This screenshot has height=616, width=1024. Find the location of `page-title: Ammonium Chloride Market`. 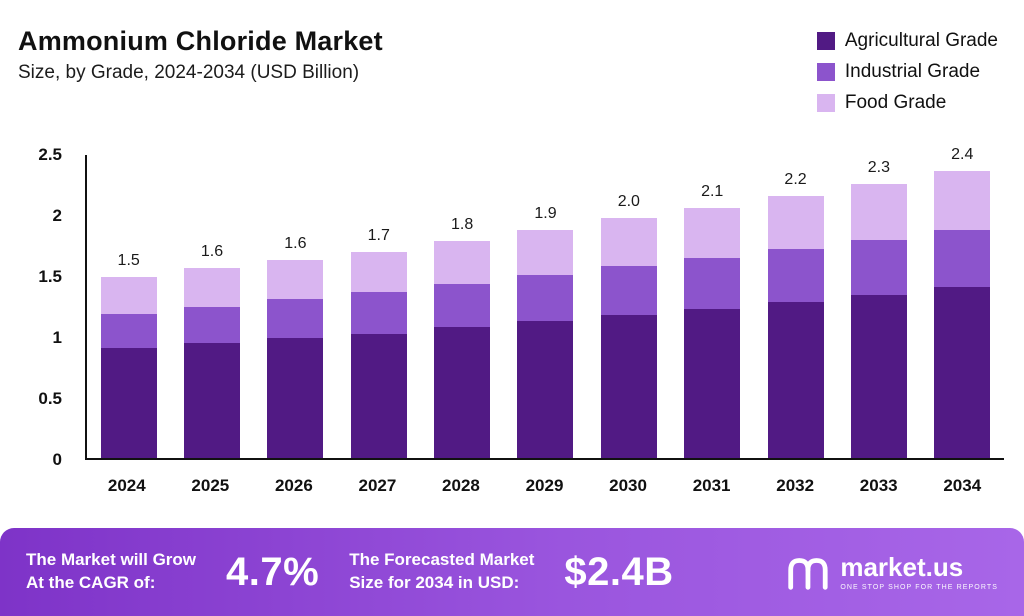

page-title: Ammonium Chloride Market is located at coordinates (200, 41).